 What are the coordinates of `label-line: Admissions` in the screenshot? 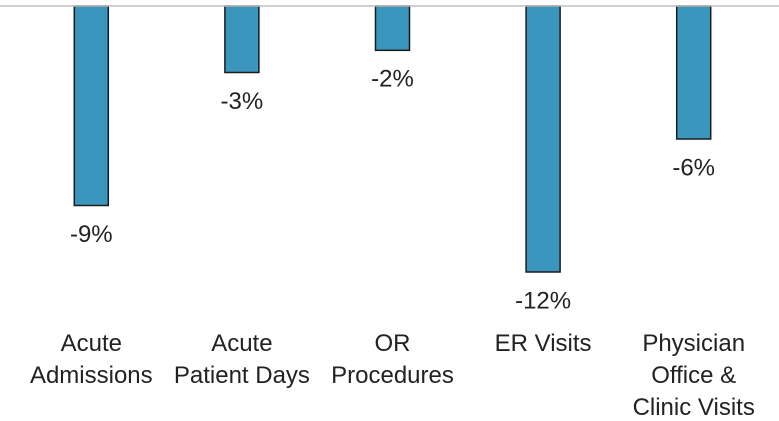 It's located at (91, 375).